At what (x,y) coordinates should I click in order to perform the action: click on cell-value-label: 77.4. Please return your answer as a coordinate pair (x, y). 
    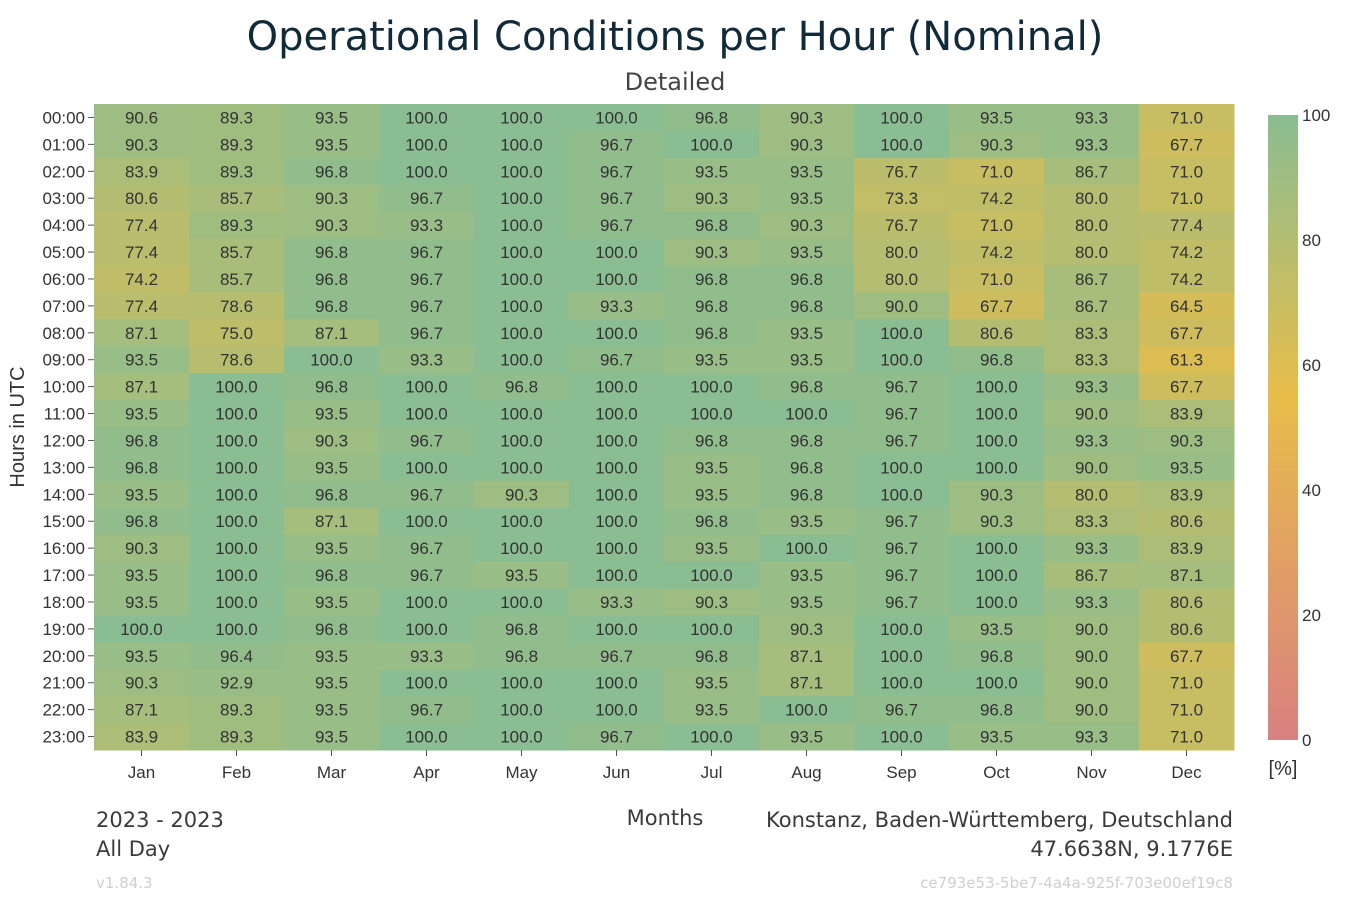
    Looking at the image, I should click on (141, 252).